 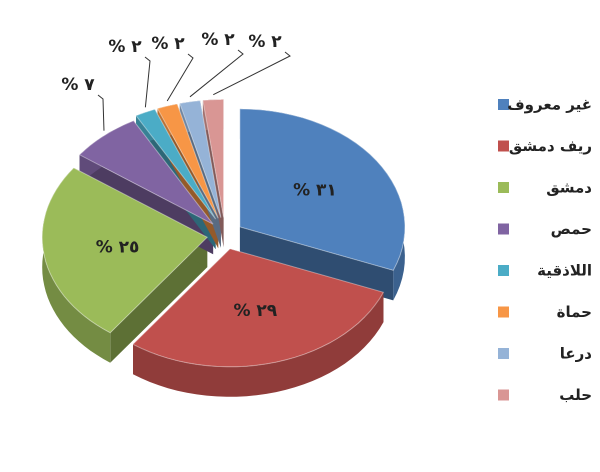 I want to click on legend-label: اللاذقية, so click(x=564, y=271).